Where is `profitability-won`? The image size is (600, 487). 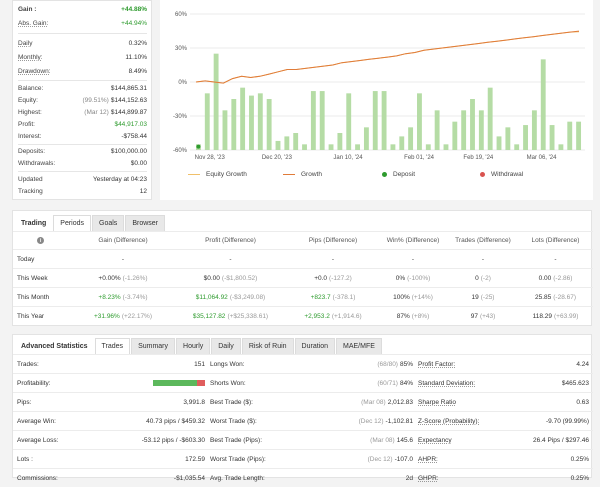
profitability-won is located at coordinates (175, 383).